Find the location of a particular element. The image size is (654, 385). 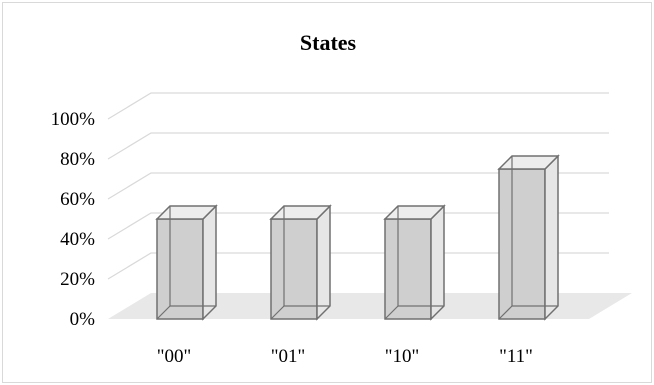

x-tick-label: "11" is located at coordinates (516, 356).